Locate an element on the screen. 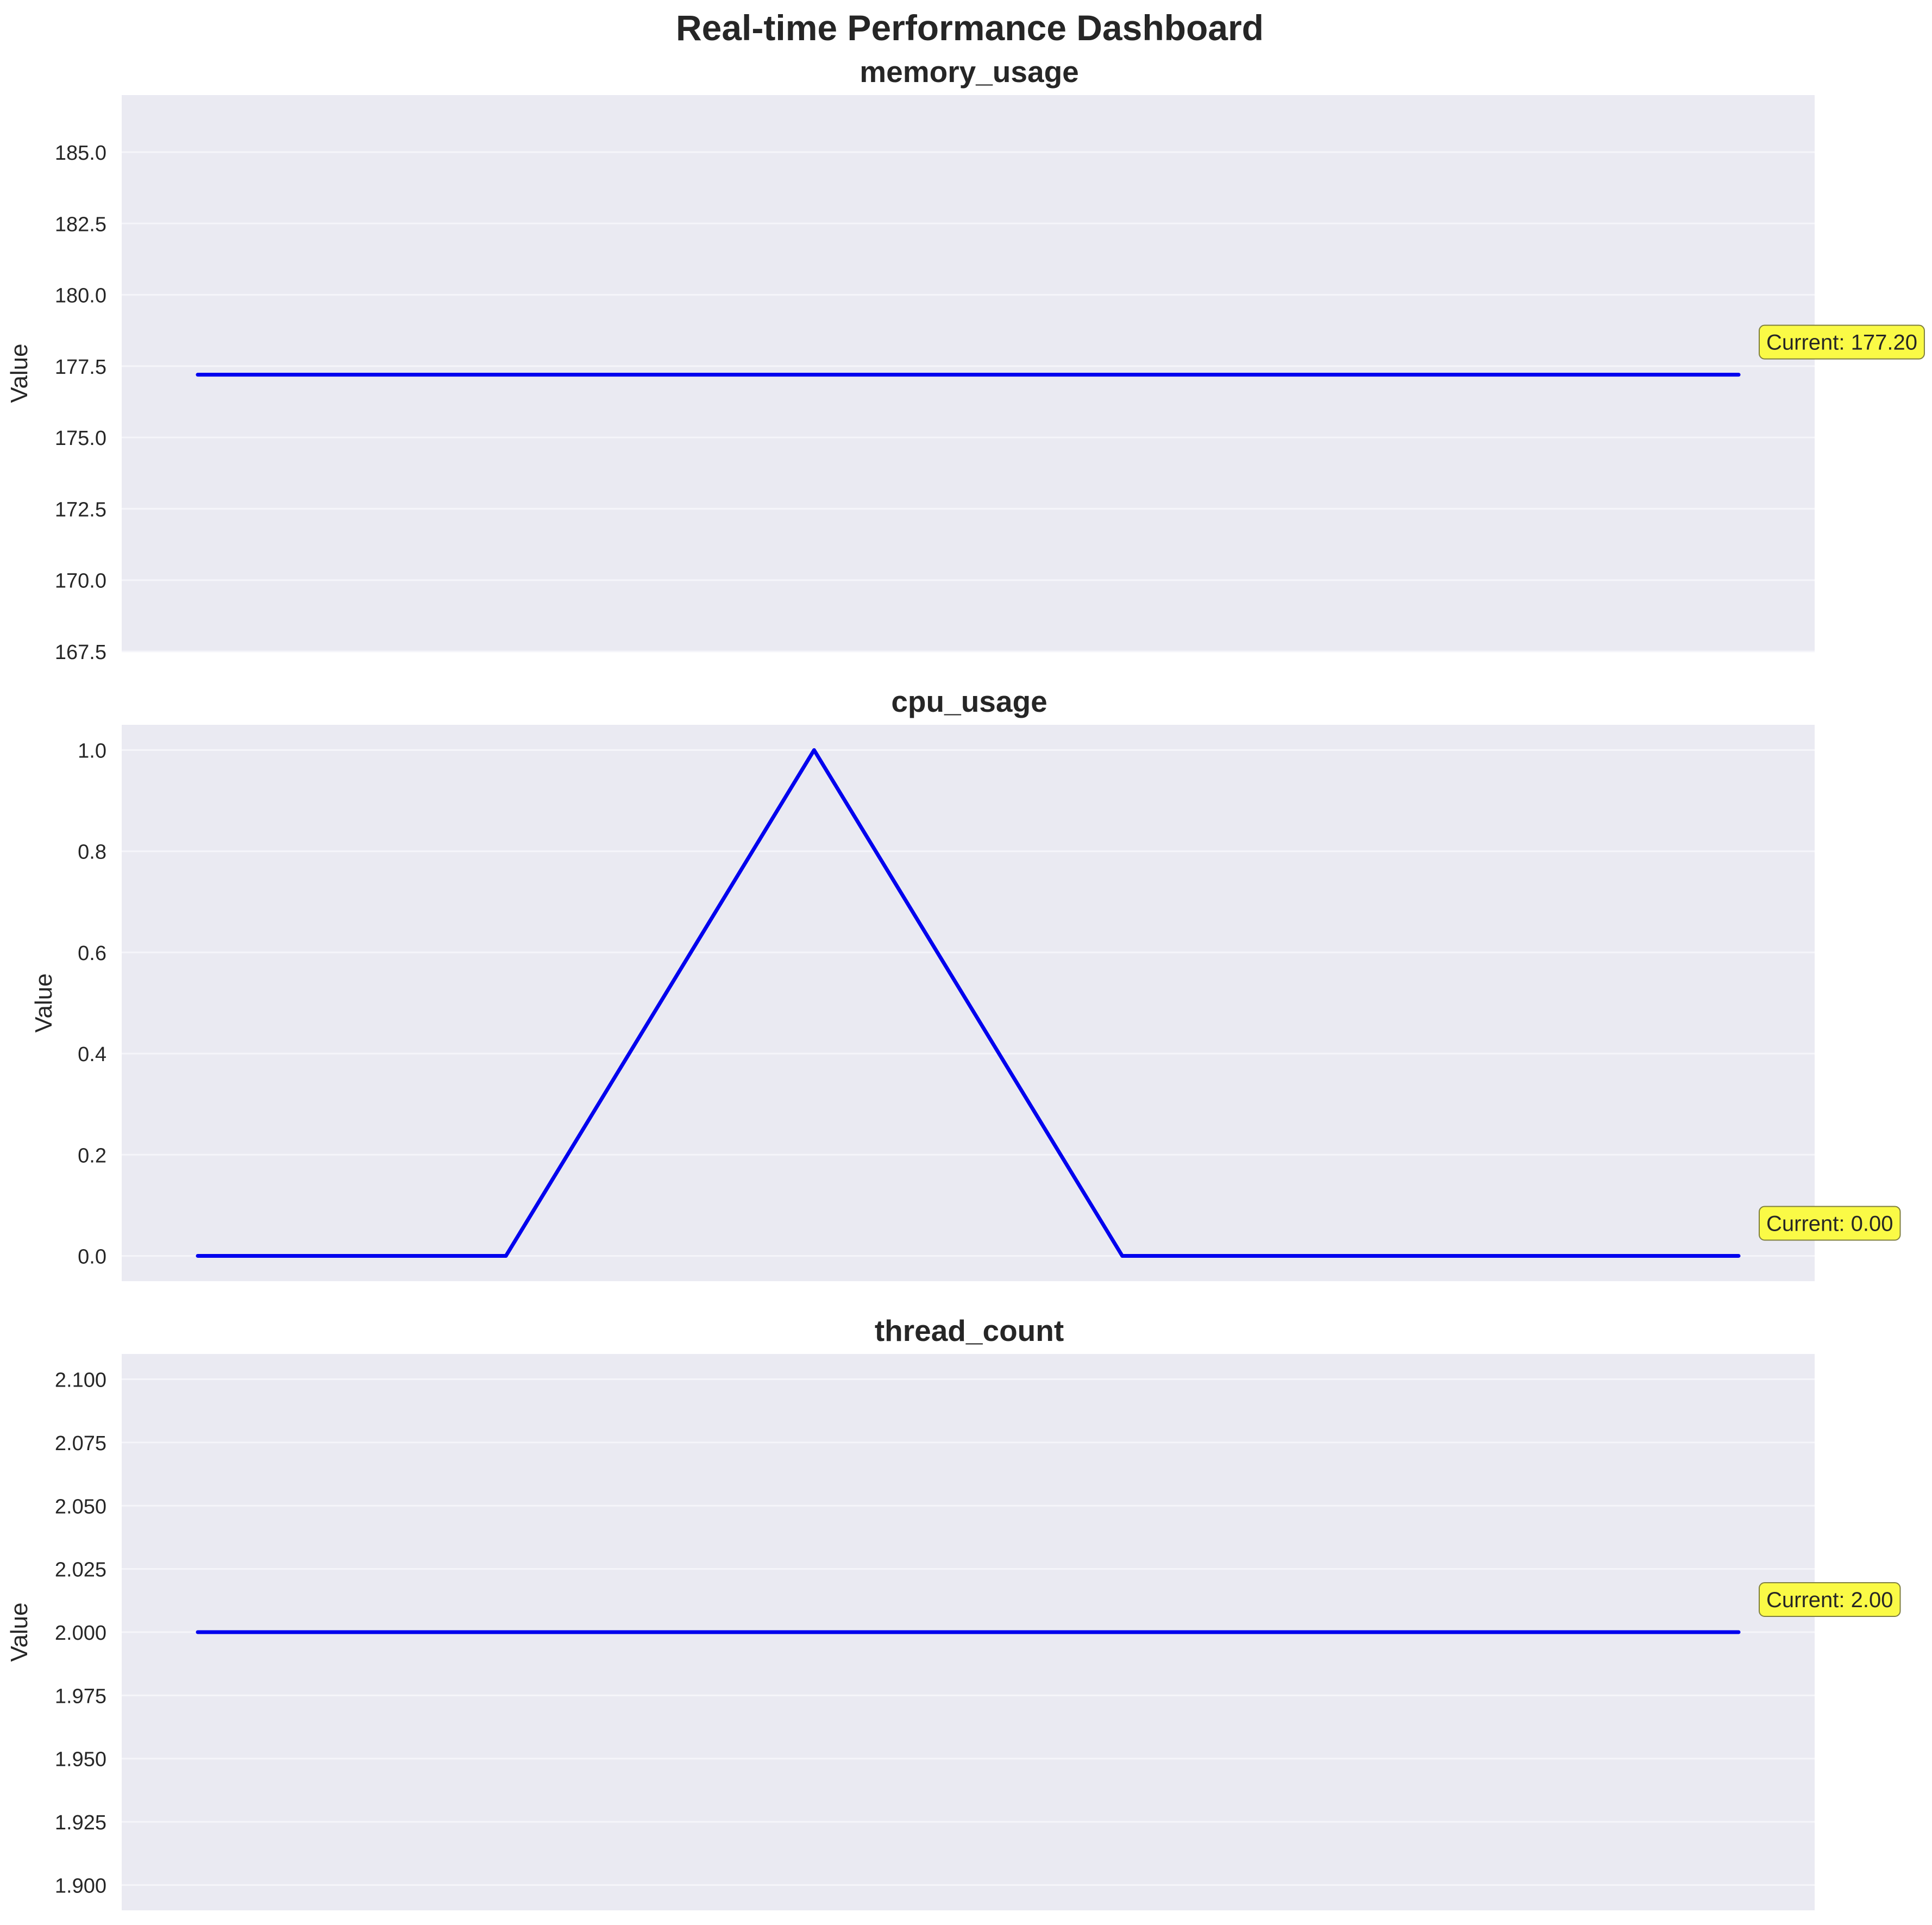 This screenshot has width=1932, height=1925. y-tick-label: 180.0 is located at coordinates (80, 296).